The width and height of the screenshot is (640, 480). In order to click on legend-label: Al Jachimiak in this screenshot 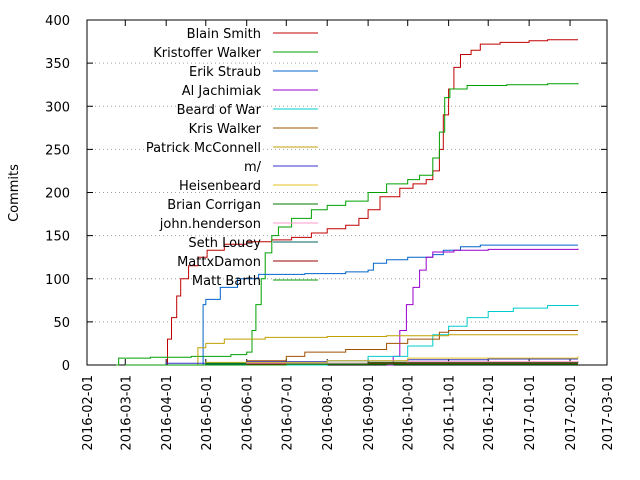, I will do `click(222, 91)`.